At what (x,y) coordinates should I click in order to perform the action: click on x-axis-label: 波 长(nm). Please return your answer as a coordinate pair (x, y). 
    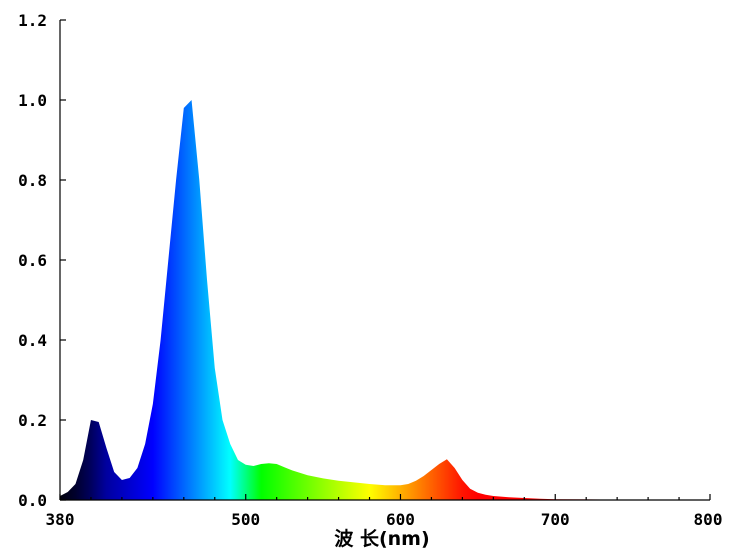
    Looking at the image, I should click on (381, 538).